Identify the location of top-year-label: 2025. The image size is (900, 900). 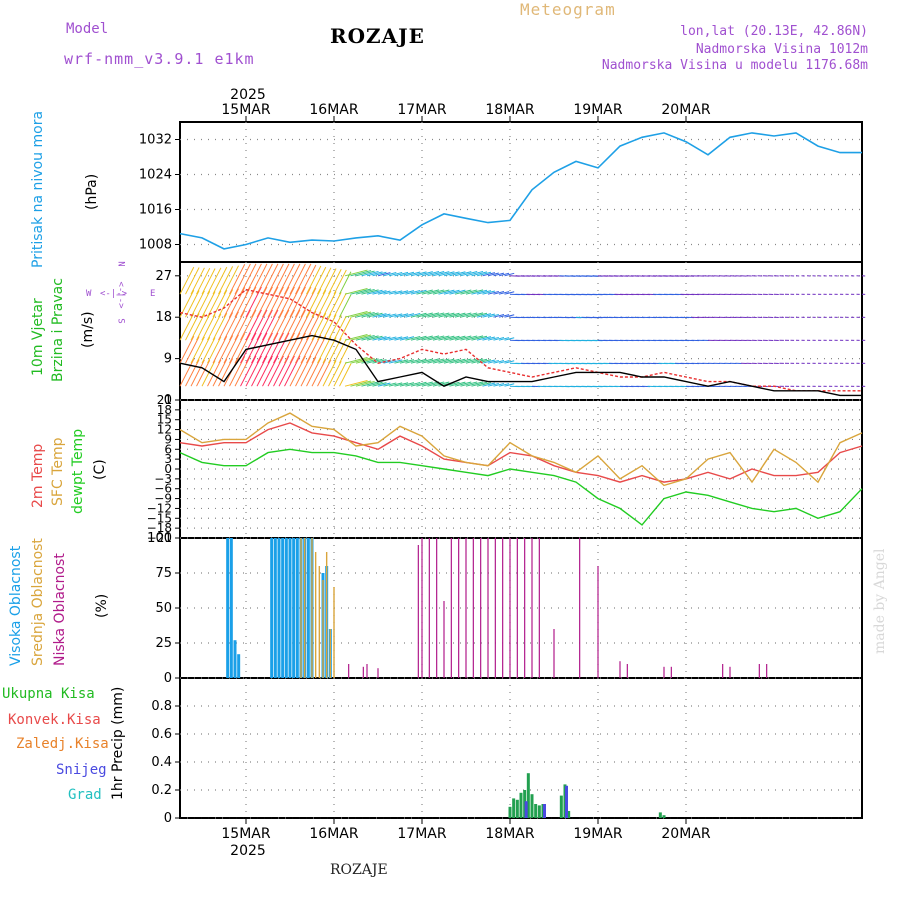
(248, 95).